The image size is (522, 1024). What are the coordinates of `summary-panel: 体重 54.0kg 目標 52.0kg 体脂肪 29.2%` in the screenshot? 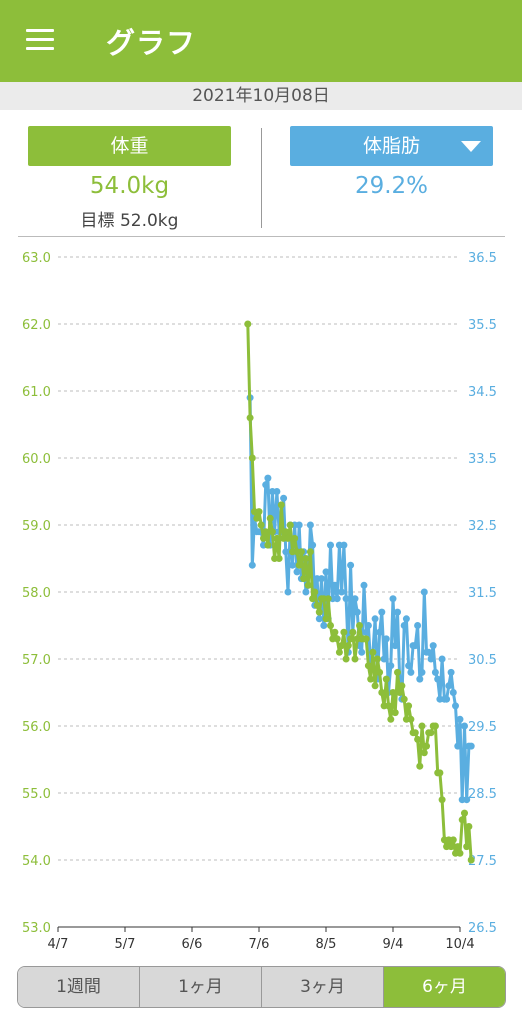 It's located at (261, 174).